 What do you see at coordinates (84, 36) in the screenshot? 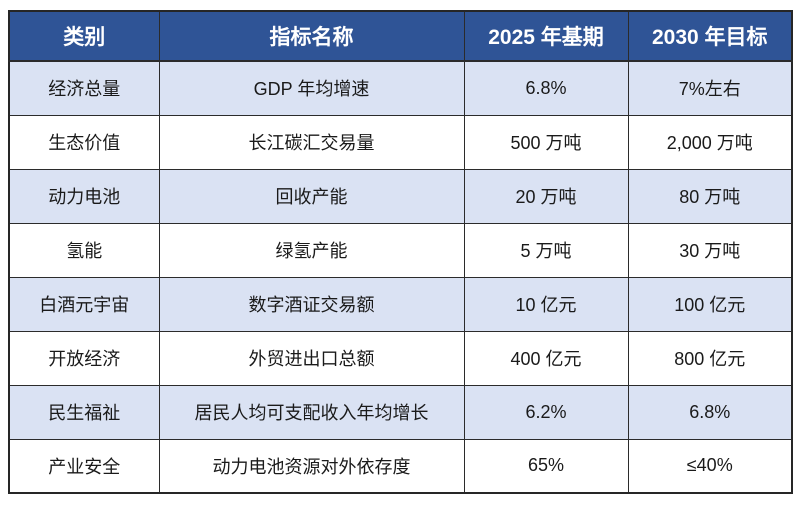
I see `header-cell-category: 类别` at bounding box center [84, 36].